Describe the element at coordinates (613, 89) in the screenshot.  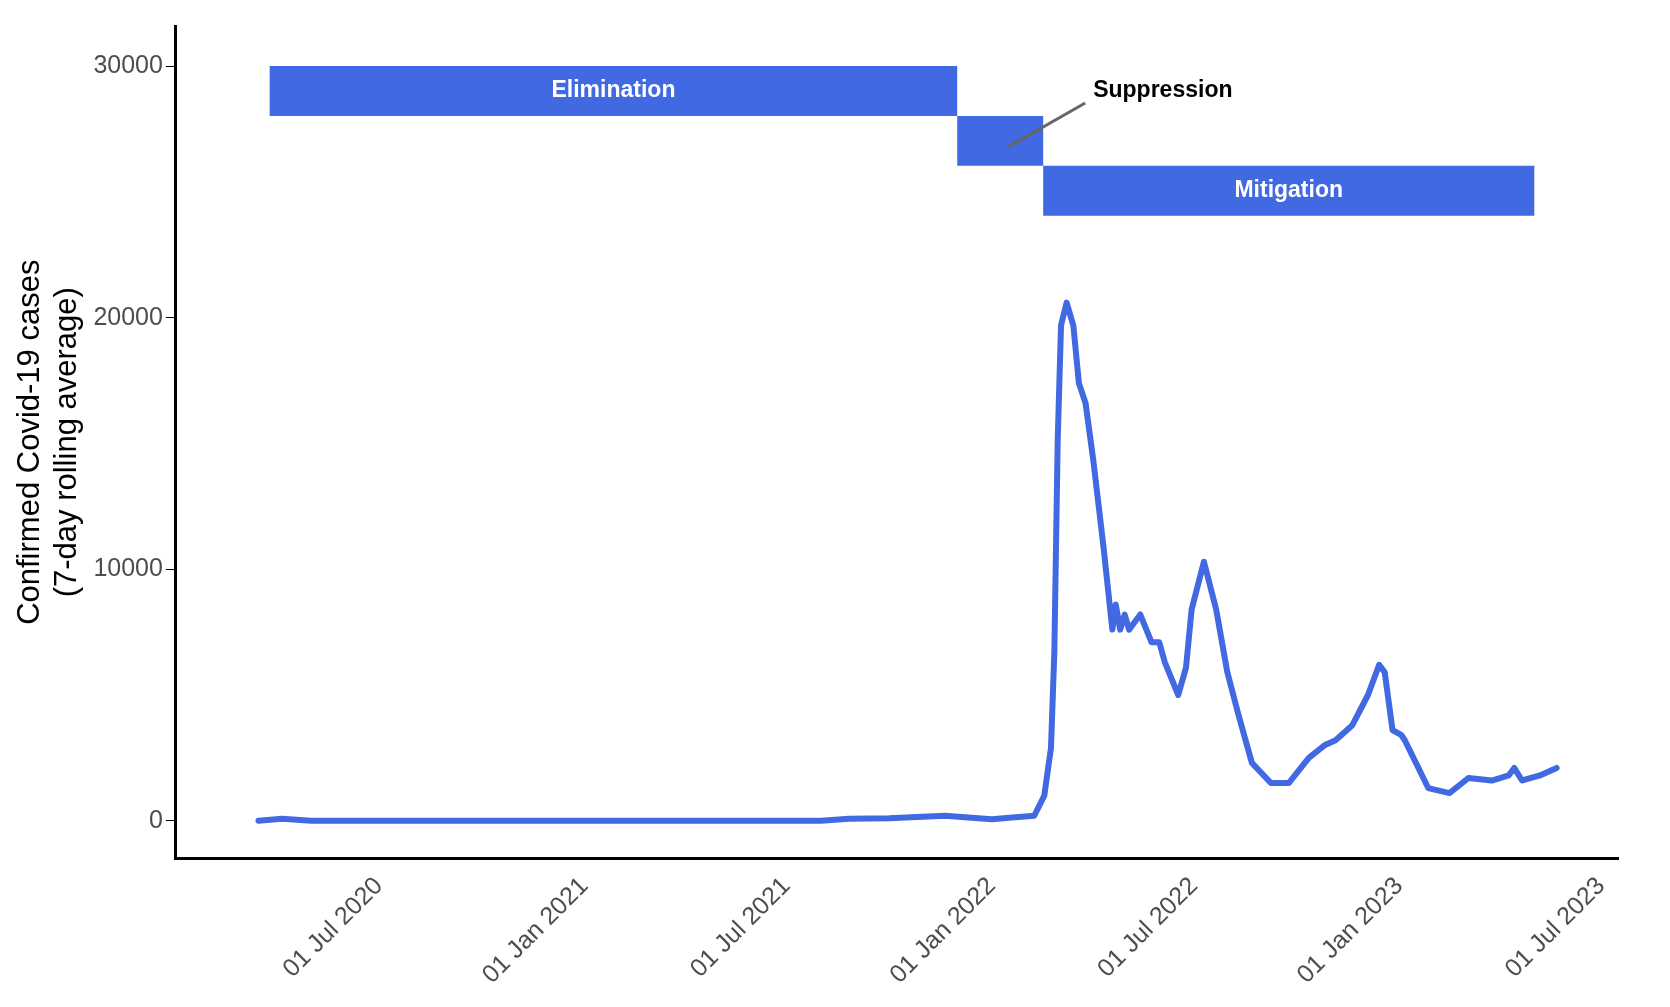
I see `band-label: Elimination` at that location.